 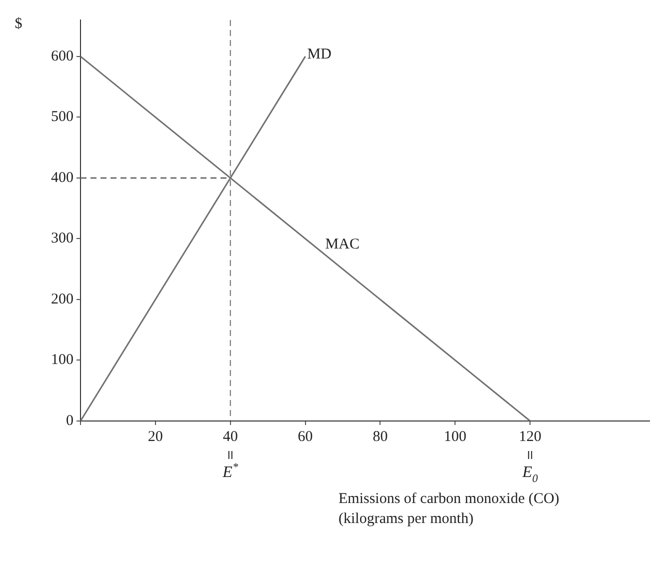 What do you see at coordinates (319, 54) in the screenshot?
I see `series-label: MD` at bounding box center [319, 54].